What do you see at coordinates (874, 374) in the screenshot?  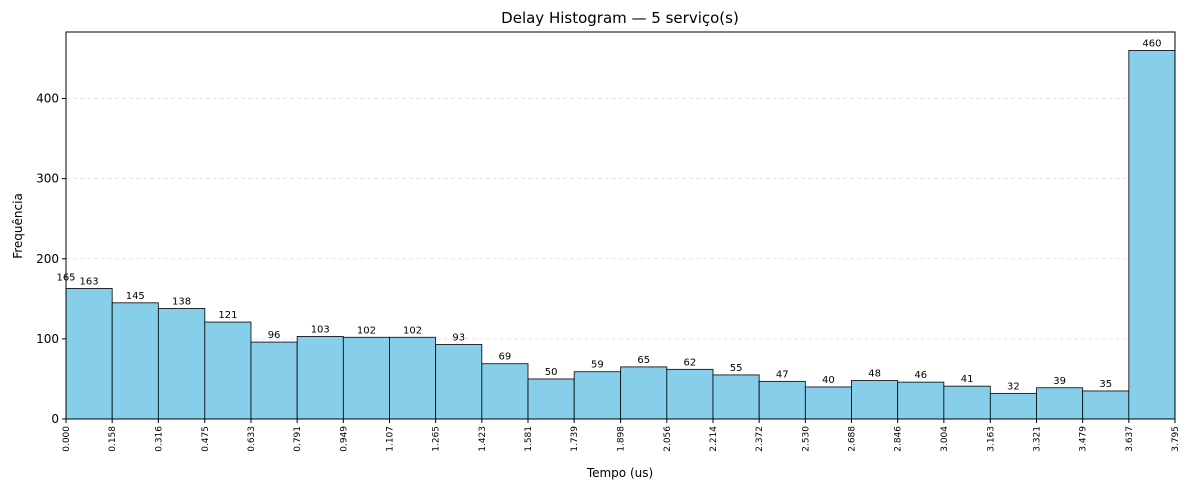 I see `bar-value-label: 48` at bounding box center [874, 374].